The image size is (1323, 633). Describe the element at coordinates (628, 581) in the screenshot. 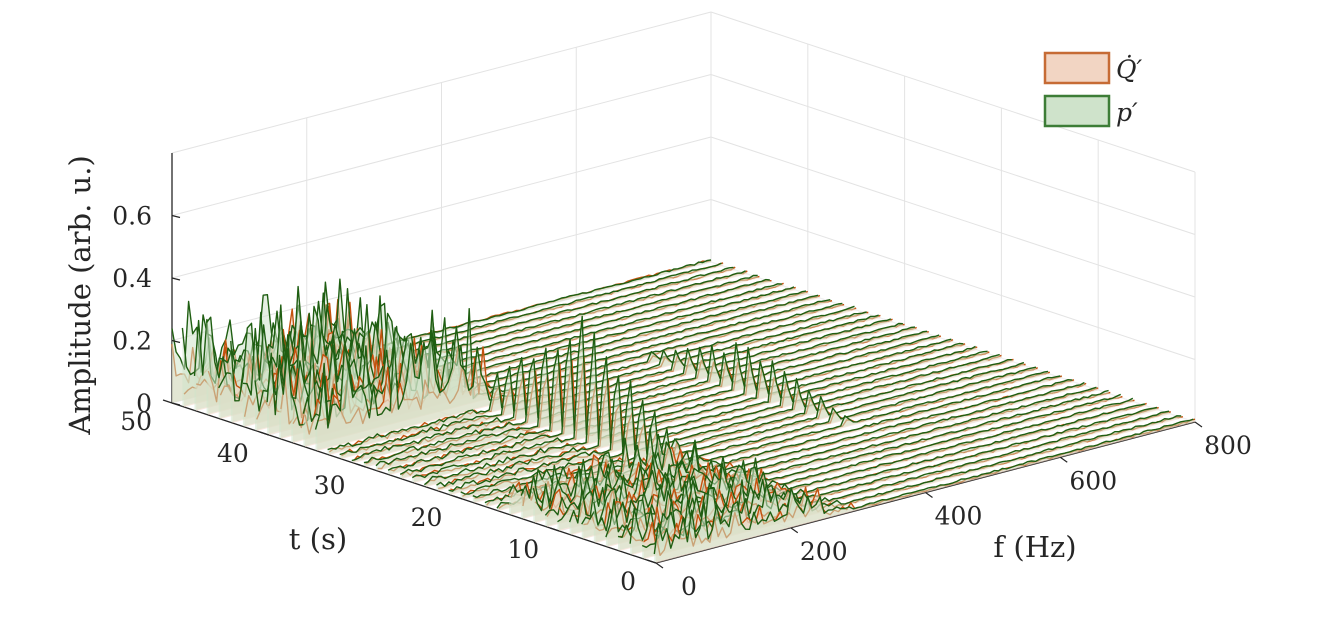

I see `t-tick-label: 0` at that location.